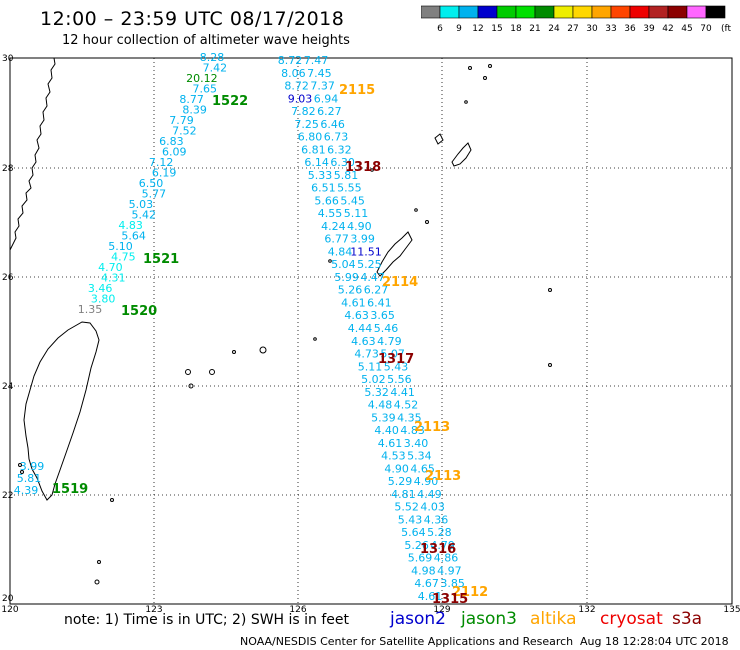 The height and width of the screenshot is (650, 740). I want to click on wave-height-value: 6.77, so click(336, 239).